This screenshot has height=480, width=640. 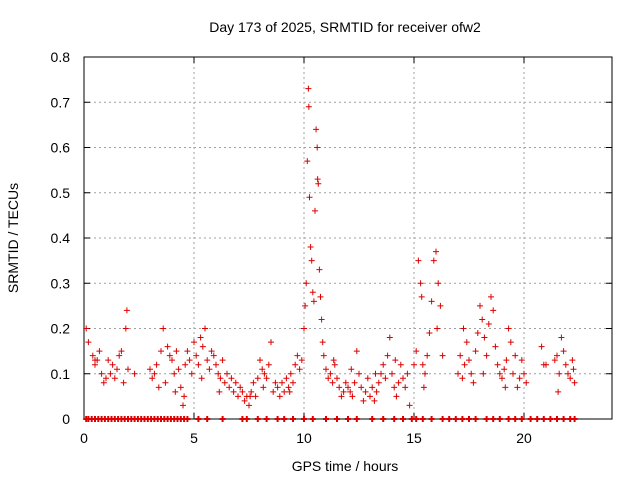 I want to click on y-tick-label: 0.6, so click(x=61, y=148).